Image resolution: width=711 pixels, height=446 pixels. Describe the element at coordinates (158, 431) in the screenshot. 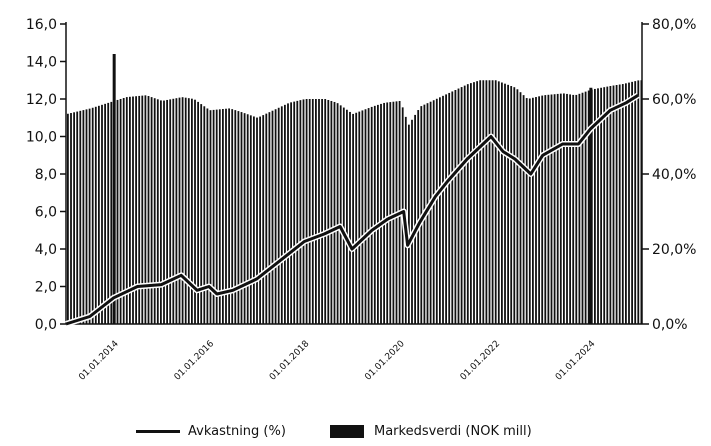

I see `legend-line-swatch` at that location.